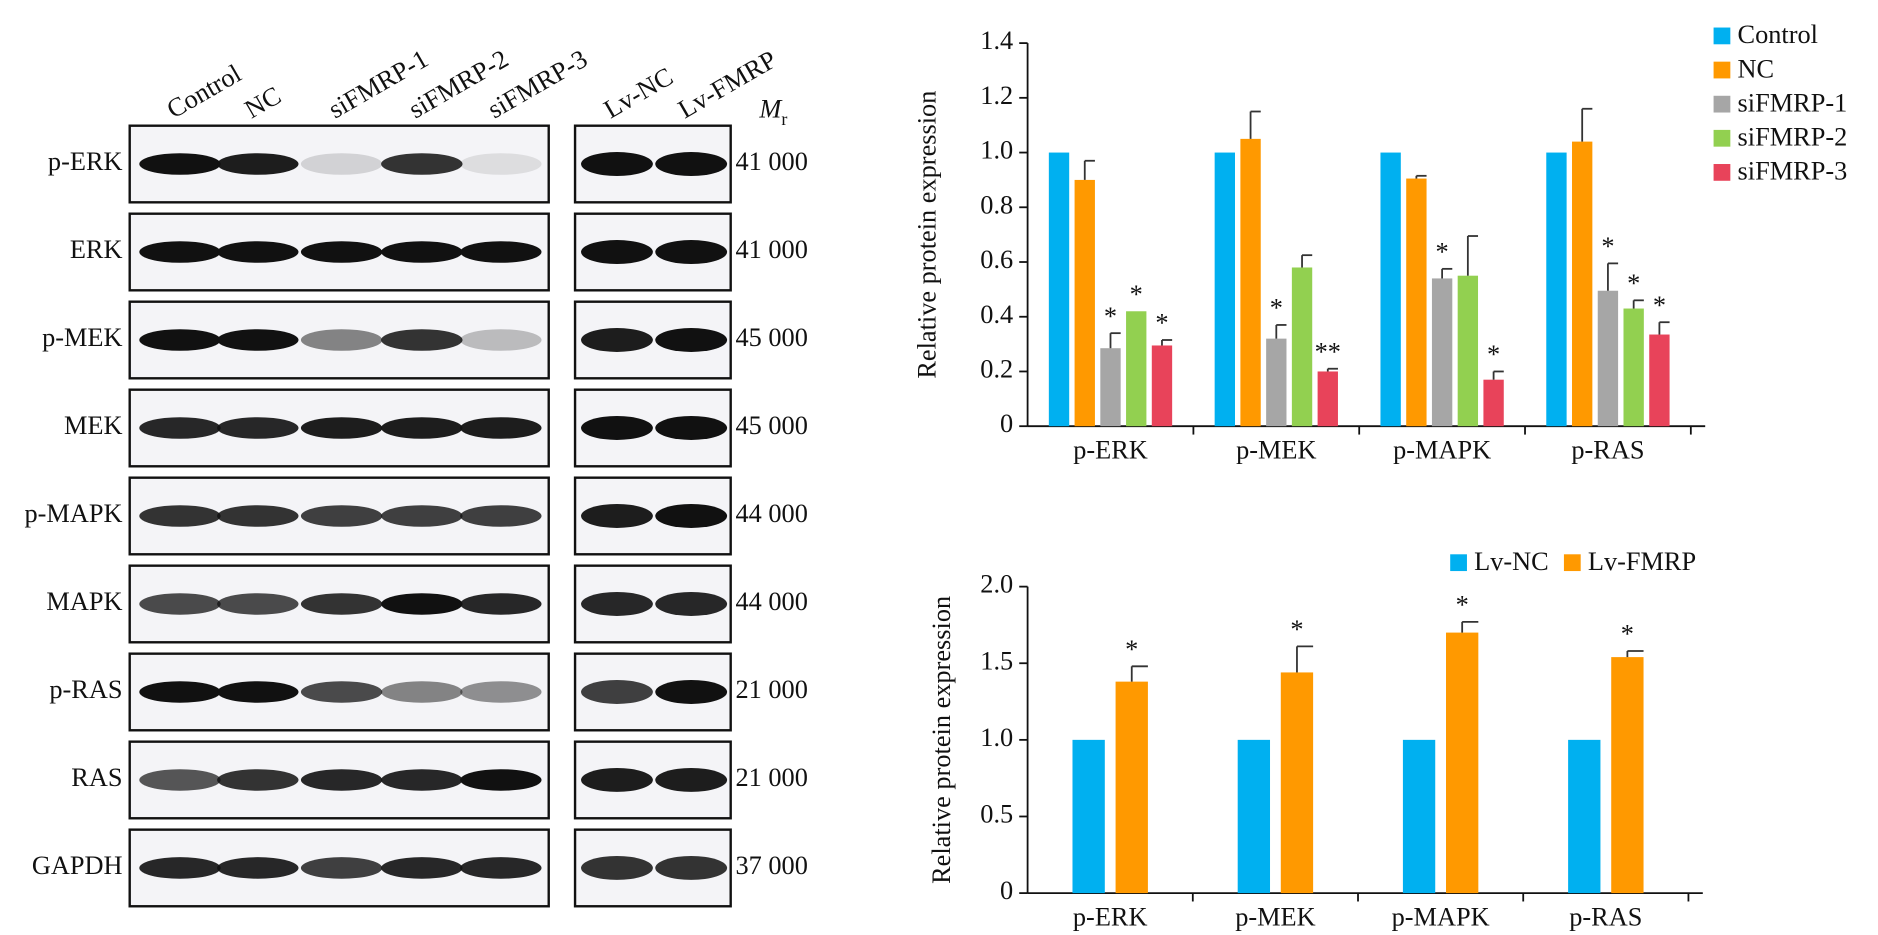  I want to click on protein-label: p-MAPK, so click(74, 513).